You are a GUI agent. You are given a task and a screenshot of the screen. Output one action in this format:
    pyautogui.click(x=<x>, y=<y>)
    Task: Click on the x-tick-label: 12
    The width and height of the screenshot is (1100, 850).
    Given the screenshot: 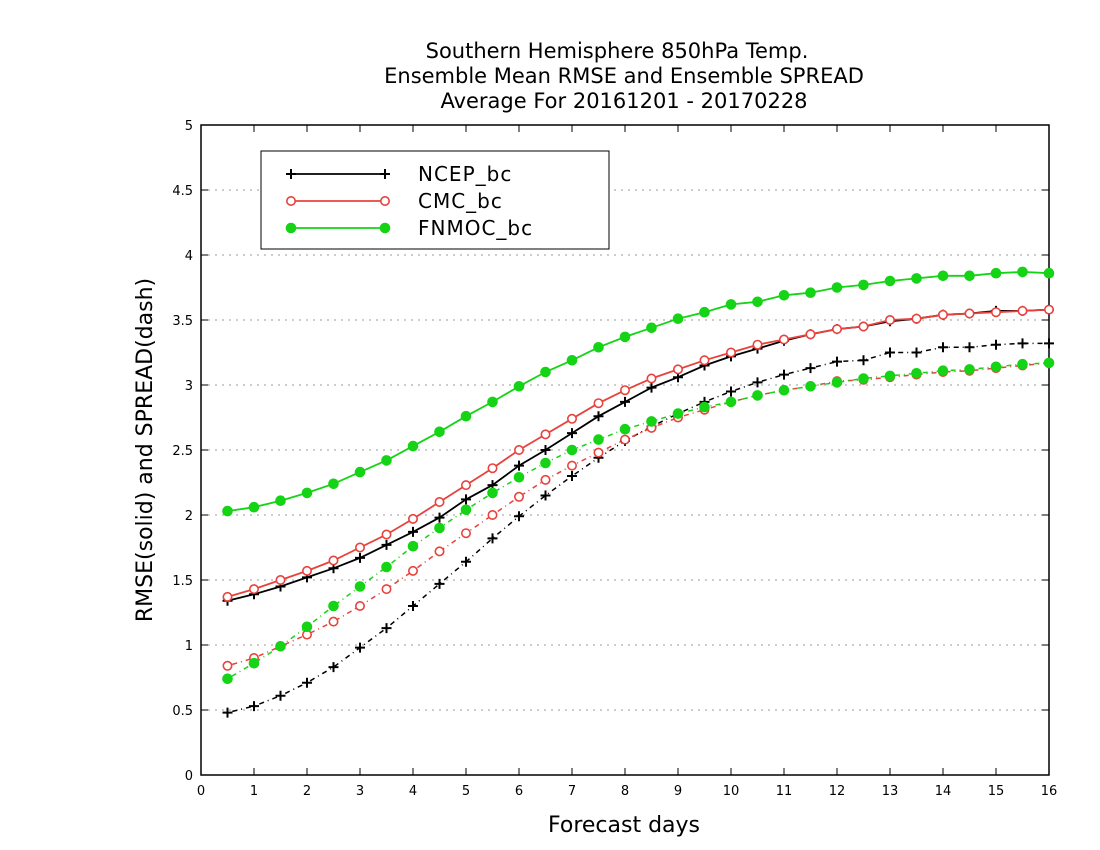 What is the action you would take?
    pyautogui.click(x=837, y=791)
    